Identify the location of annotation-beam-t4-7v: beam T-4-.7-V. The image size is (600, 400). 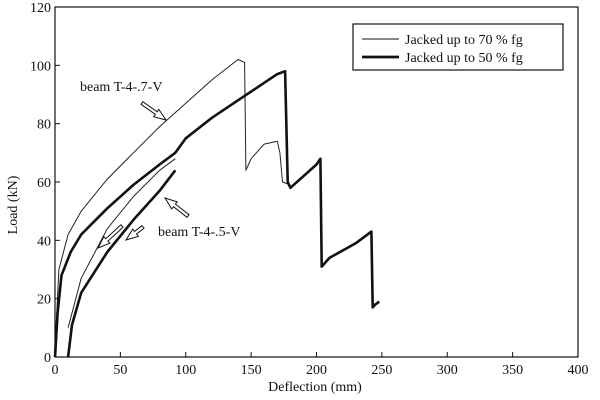
(121, 87).